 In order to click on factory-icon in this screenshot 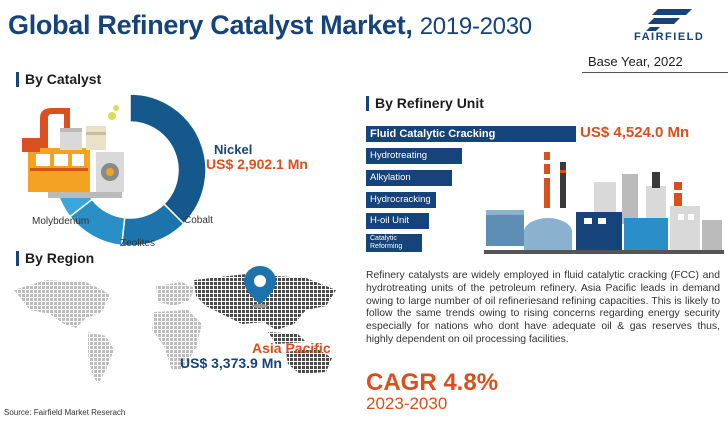, I will do `click(73, 151)`.